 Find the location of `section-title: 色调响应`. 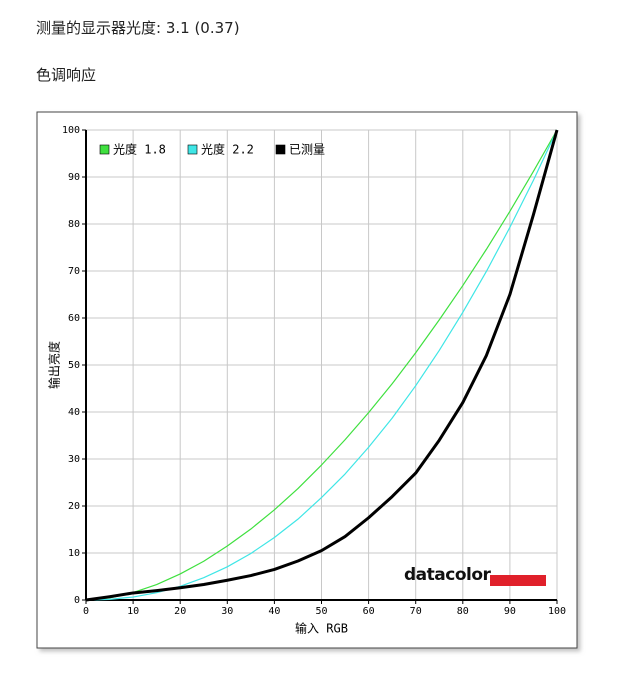

section-title: 色调响应 is located at coordinates (66, 75).